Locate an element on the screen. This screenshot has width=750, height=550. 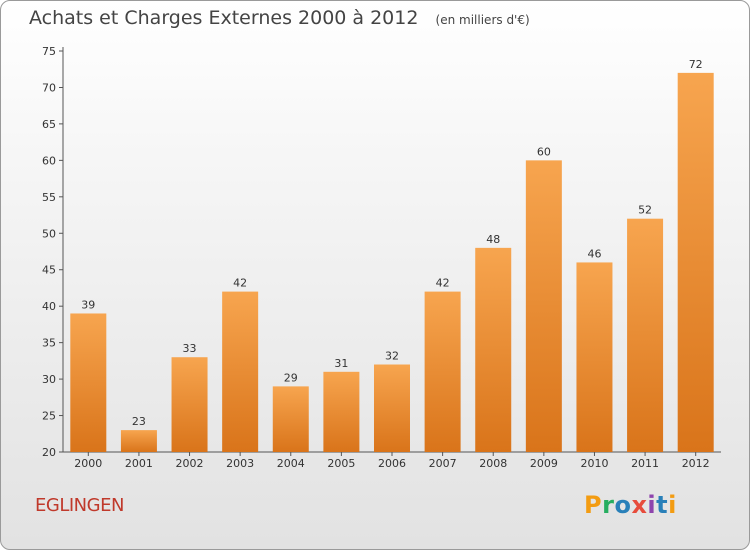
x-tick-label: 2009 is located at coordinates (544, 463).